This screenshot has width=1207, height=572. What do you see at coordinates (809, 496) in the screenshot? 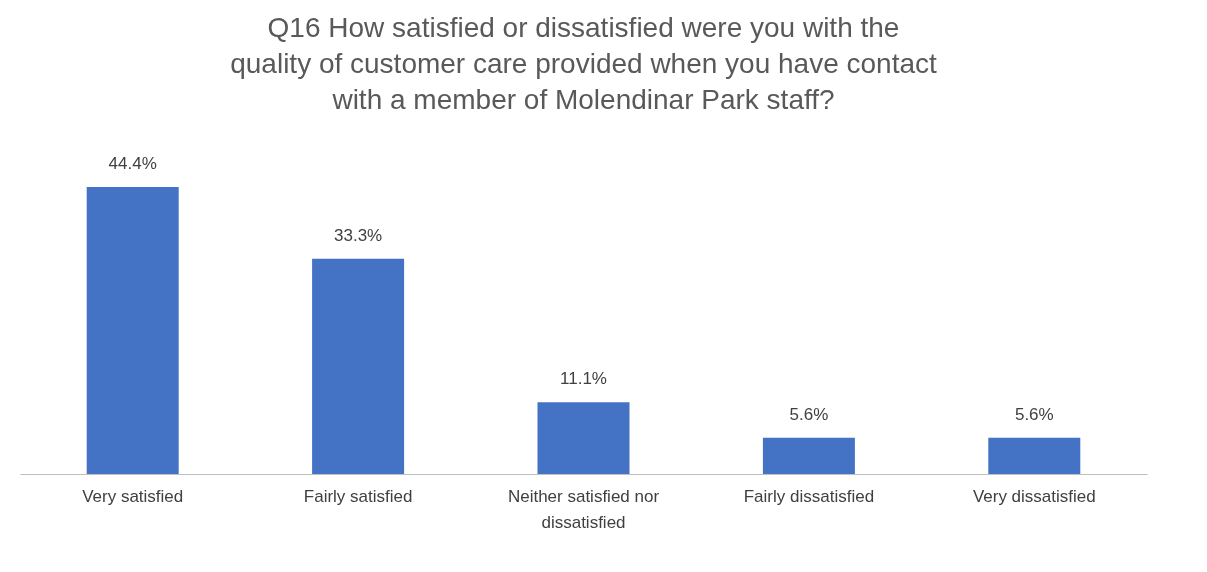
I see `x-tick-label: Fairly dissatisfied` at bounding box center [809, 496].